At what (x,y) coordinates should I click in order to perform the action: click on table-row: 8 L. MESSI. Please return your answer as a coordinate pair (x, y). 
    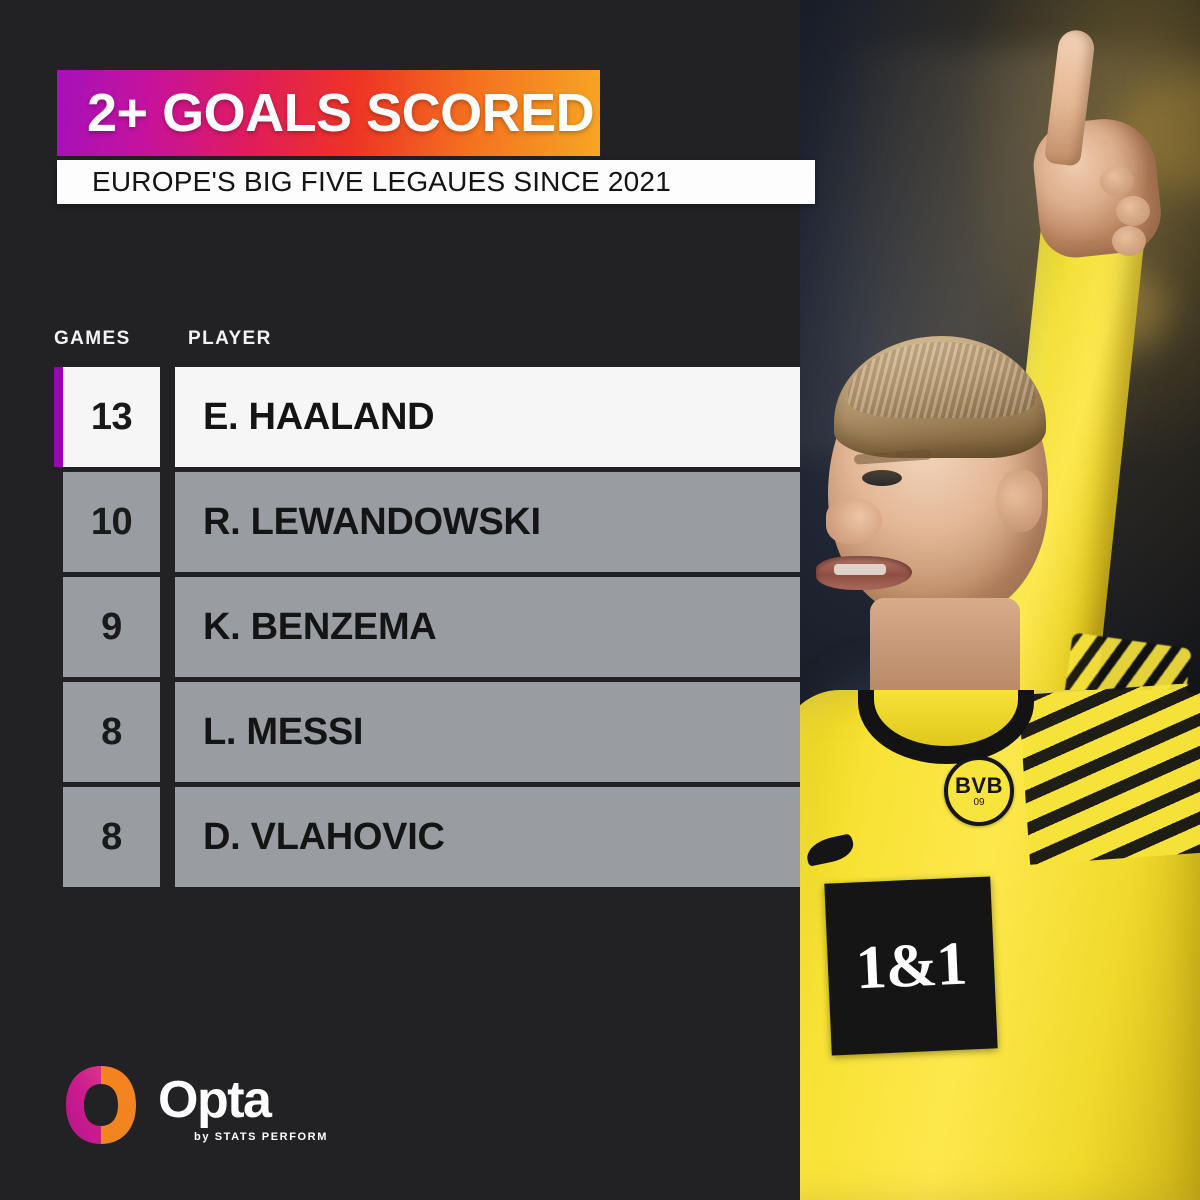
    Looking at the image, I should click on (427, 732).